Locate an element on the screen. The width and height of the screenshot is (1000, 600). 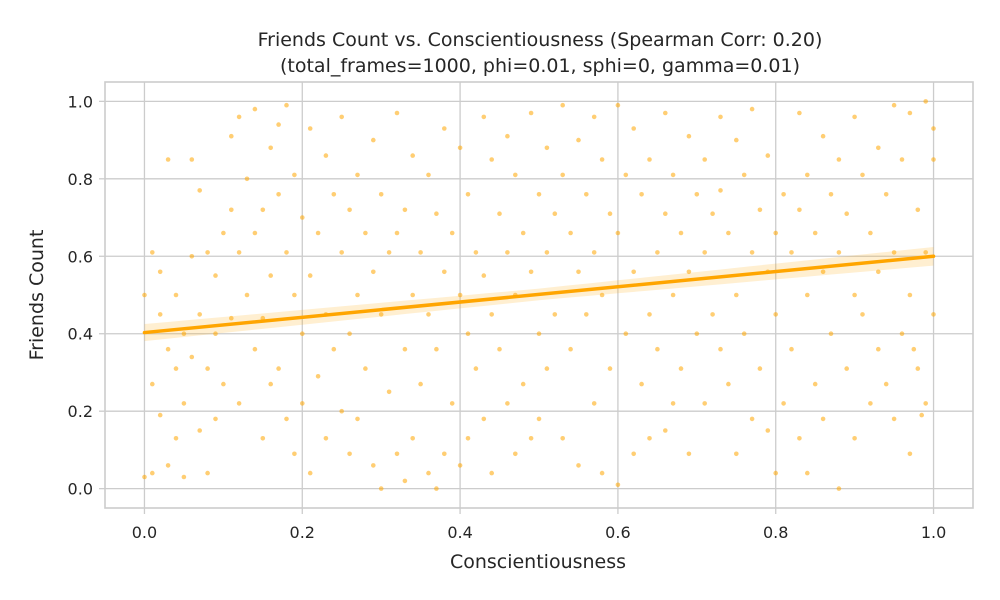
regression-line is located at coordinates (539, 294).